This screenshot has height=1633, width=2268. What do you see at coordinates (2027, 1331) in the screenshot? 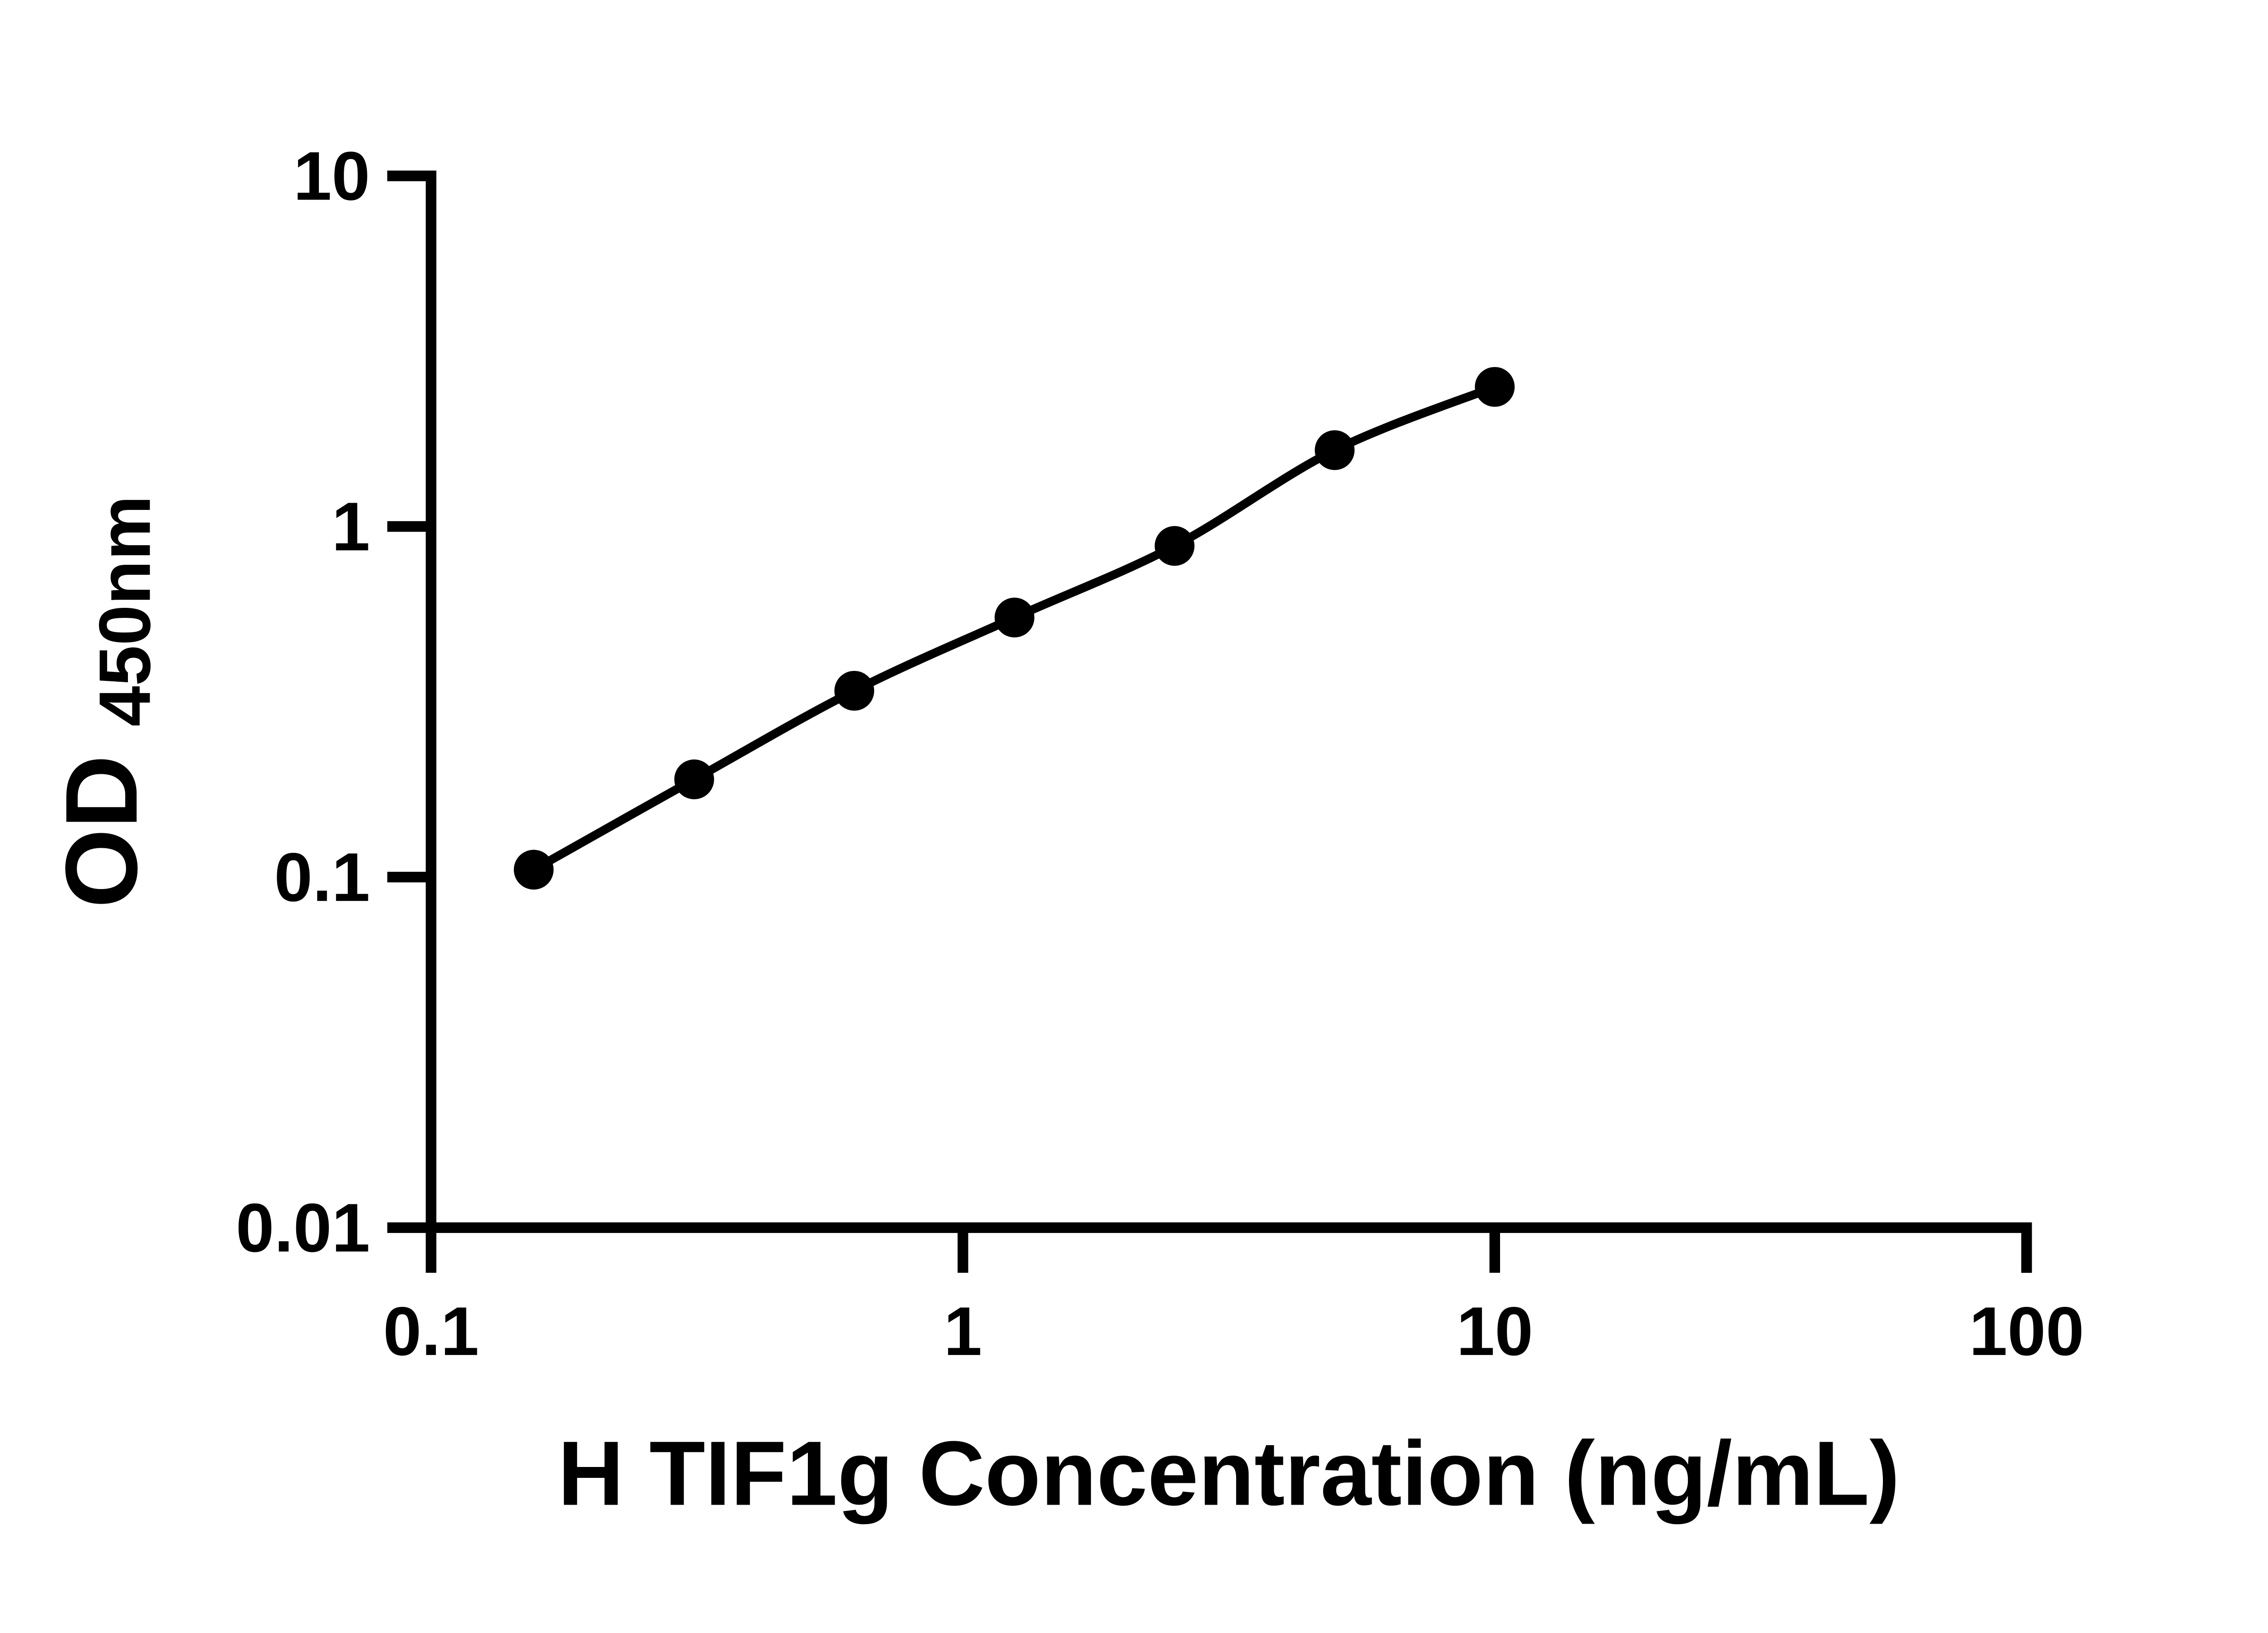
I see `x-tick-label-100: 100` at bounding box center [2027, 1331].